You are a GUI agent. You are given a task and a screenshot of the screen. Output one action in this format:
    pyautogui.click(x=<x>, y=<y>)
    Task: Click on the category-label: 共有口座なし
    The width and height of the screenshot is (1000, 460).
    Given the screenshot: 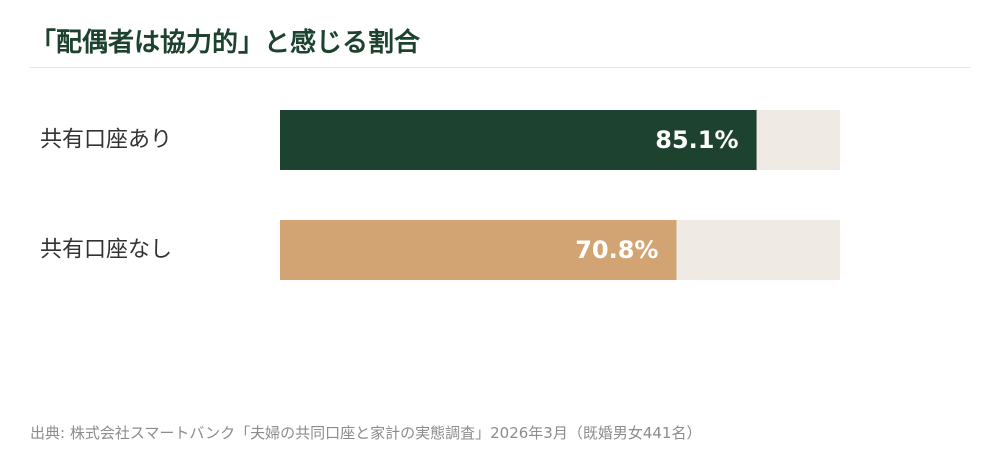 What is the action you would take?
    pyautogui.click(x=106, y=250)
    